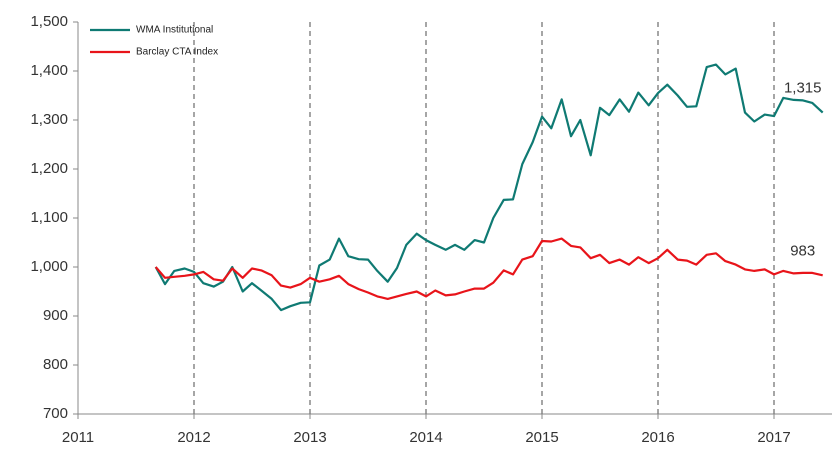  Describe the element at coordinates (78, 437) in the screenshot. I see `x-tick-label: 2011` at that location.